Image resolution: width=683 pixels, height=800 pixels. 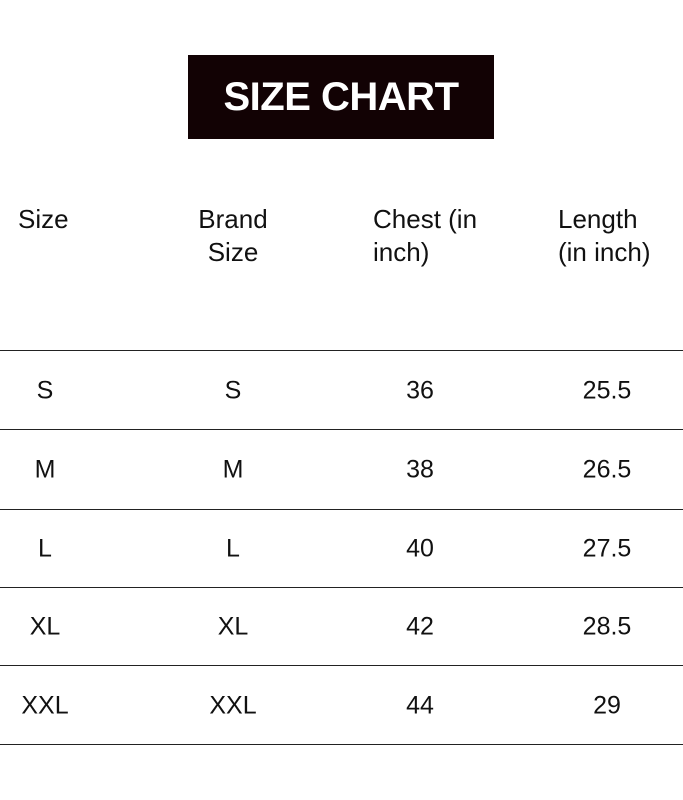 What do you see at coordinates (420, 548) in the screenshot?
I see `cell-chest: 40` at bounding box center [420, 548].